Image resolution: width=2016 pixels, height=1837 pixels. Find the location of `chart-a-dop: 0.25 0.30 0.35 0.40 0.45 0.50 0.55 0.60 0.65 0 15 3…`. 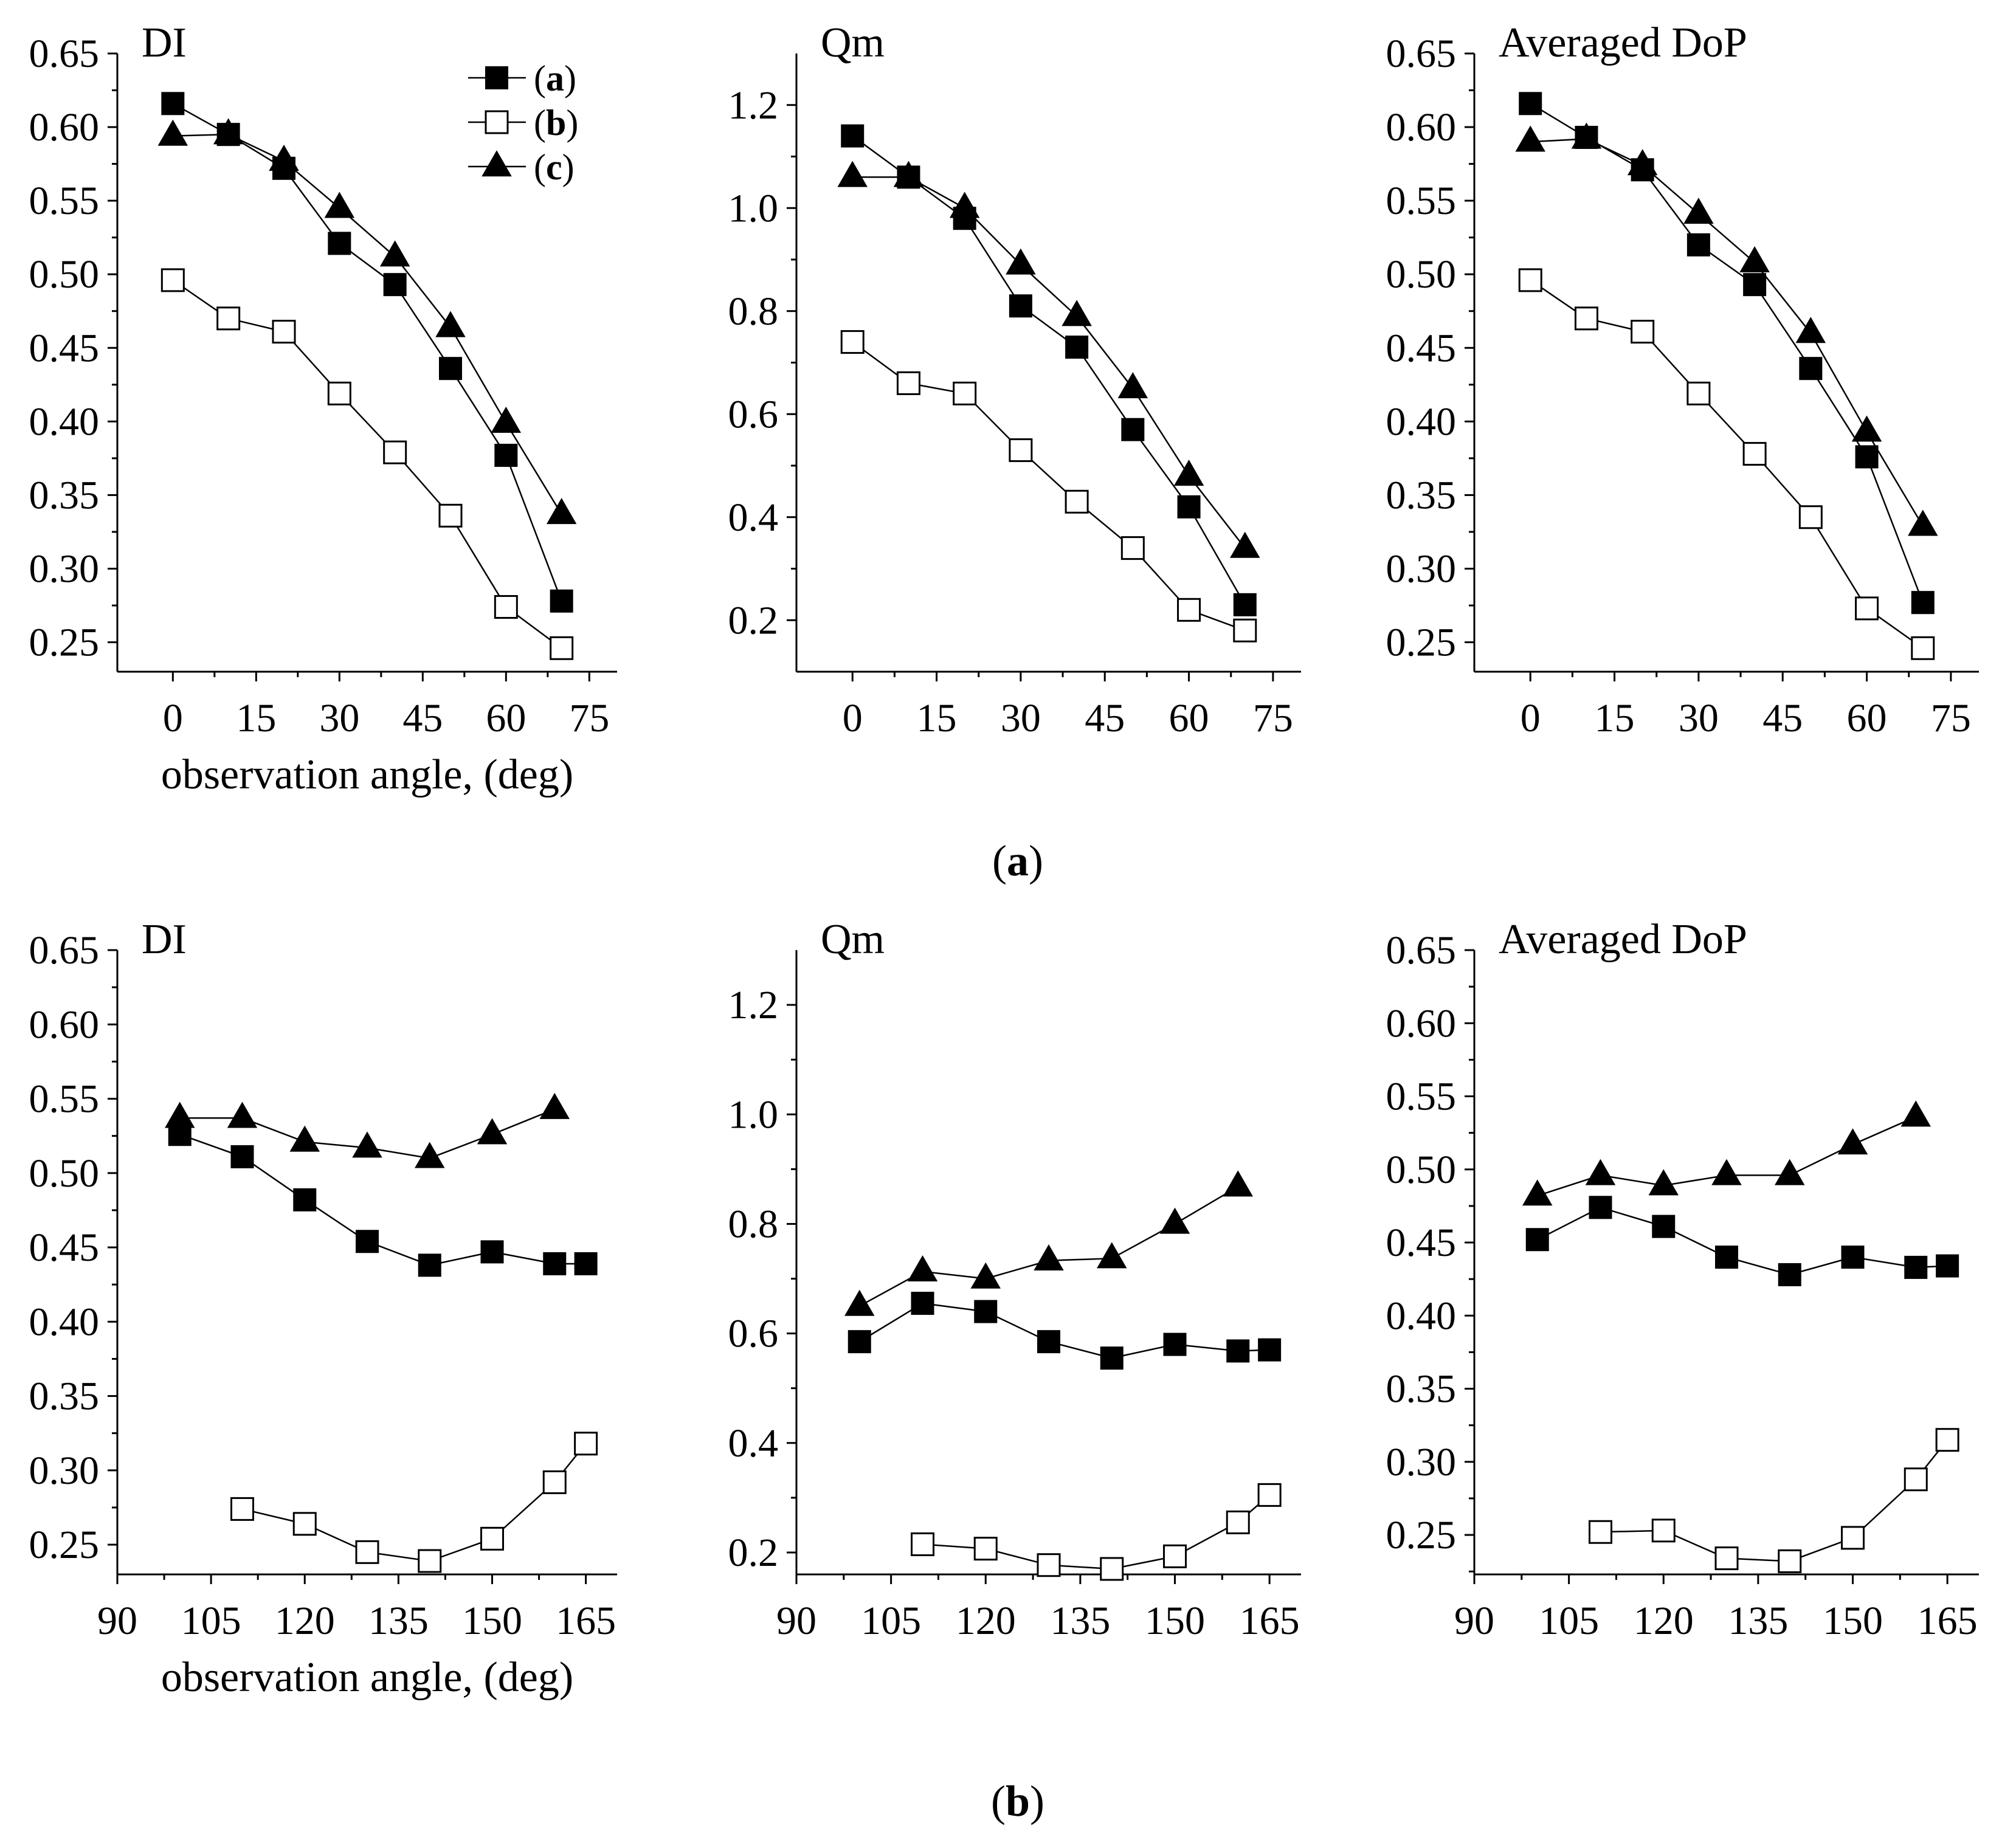

chart-a-dop: 0.25 0.30 0.35 0.40 0.45 0.50 0.55 0.60 0.65 0 15 3… is located at coordinates (1682, 379).